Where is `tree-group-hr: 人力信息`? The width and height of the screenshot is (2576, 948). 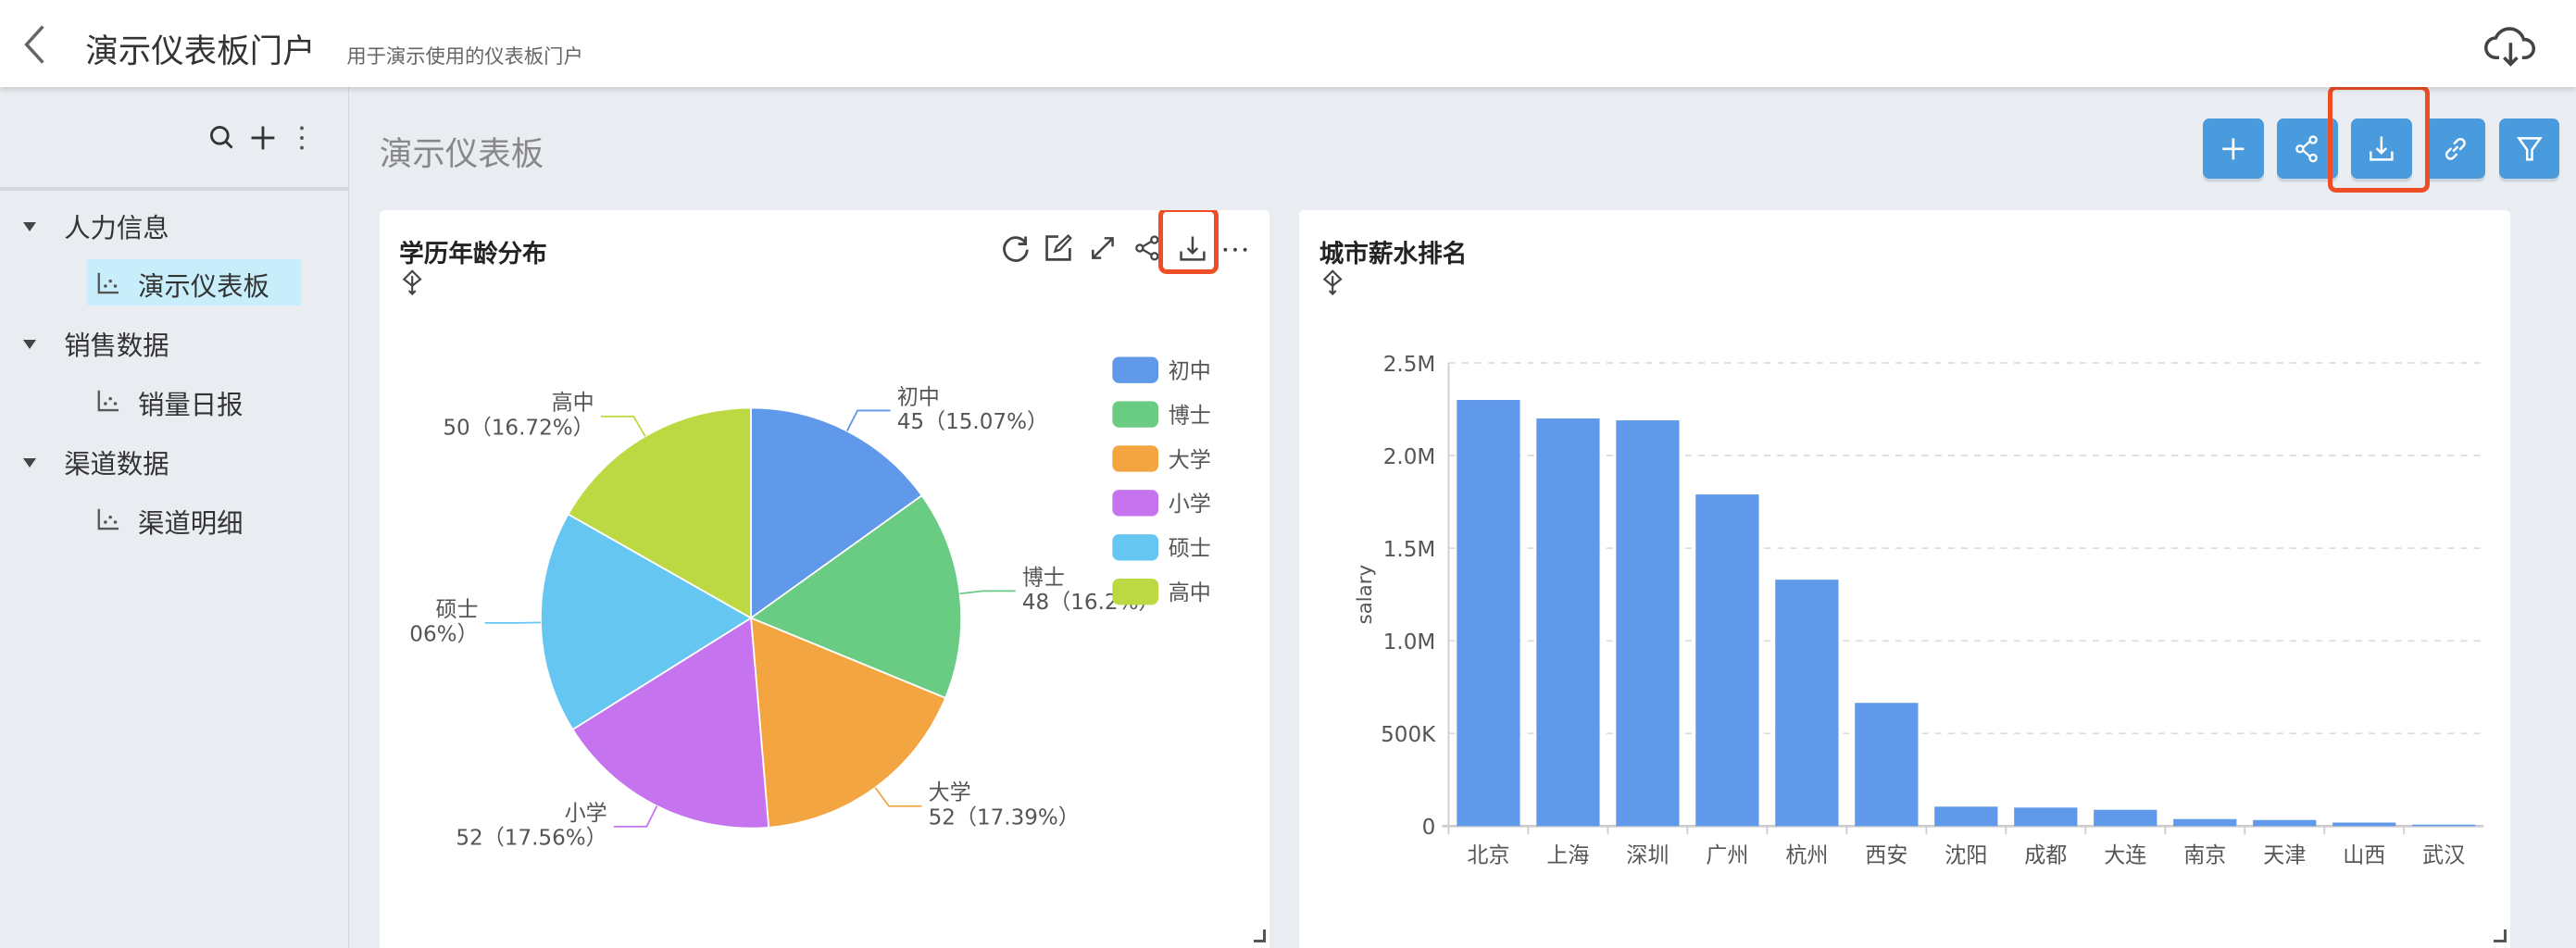
tree-group-hr: 人力信息 is located at coordinates (174, 227).